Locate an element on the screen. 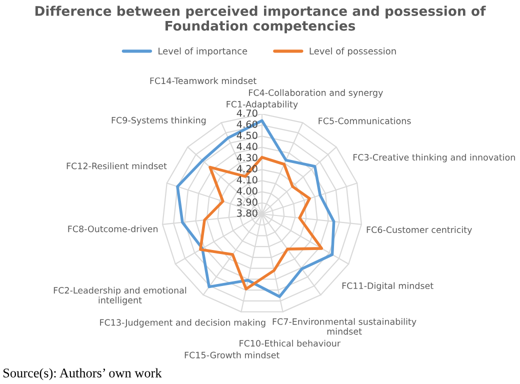 The height and width of the screenshot is (384, 520). spoke-label: FC11-Digital mindset is located at coordinates (388, 286).